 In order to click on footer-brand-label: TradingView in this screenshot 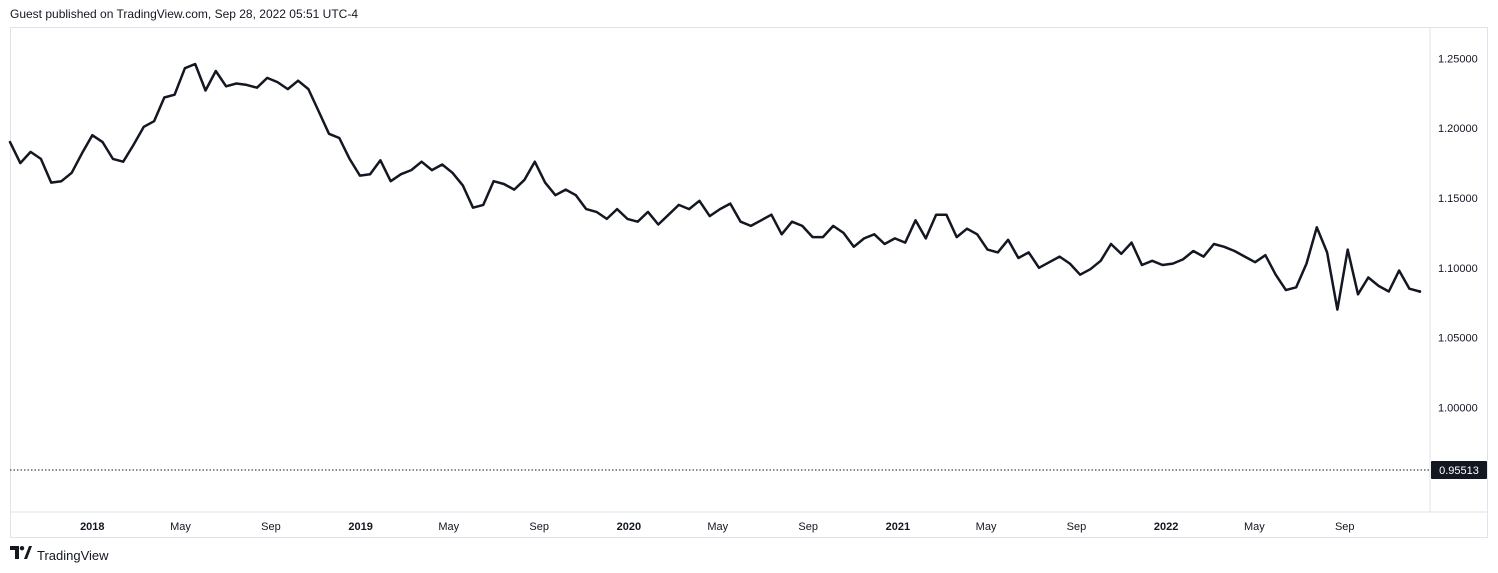, I will do `click(73, 555)`.